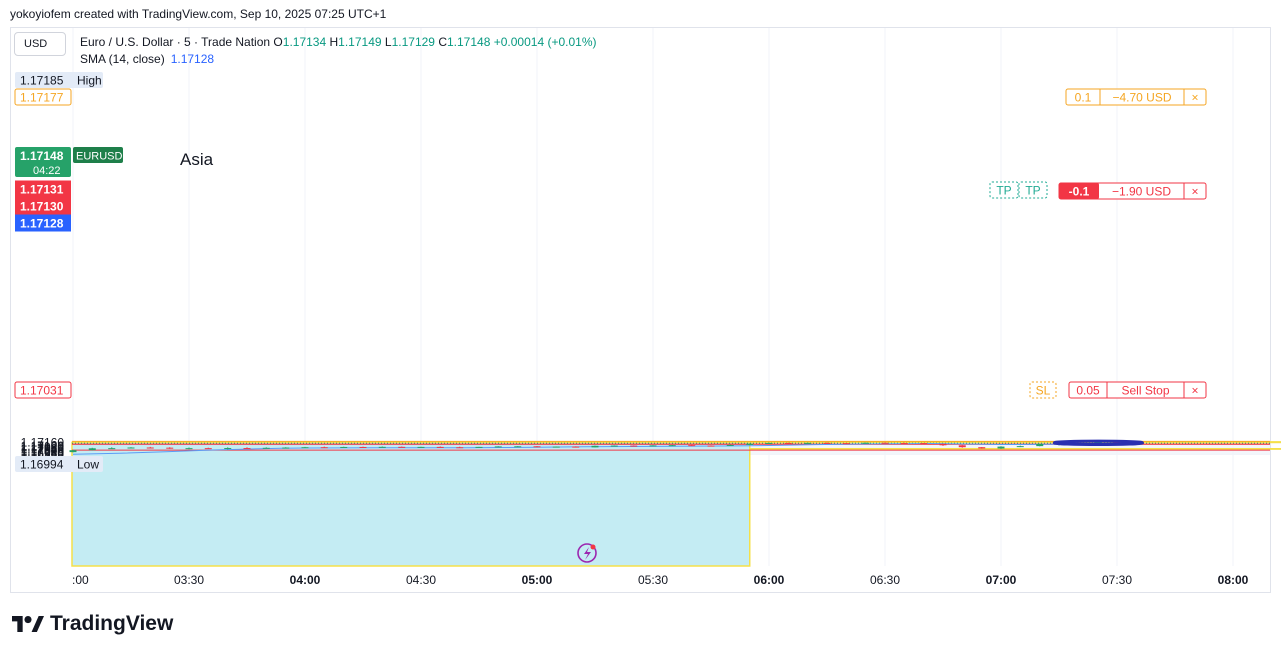  I want to click on position-price-box, so click(43, 206).